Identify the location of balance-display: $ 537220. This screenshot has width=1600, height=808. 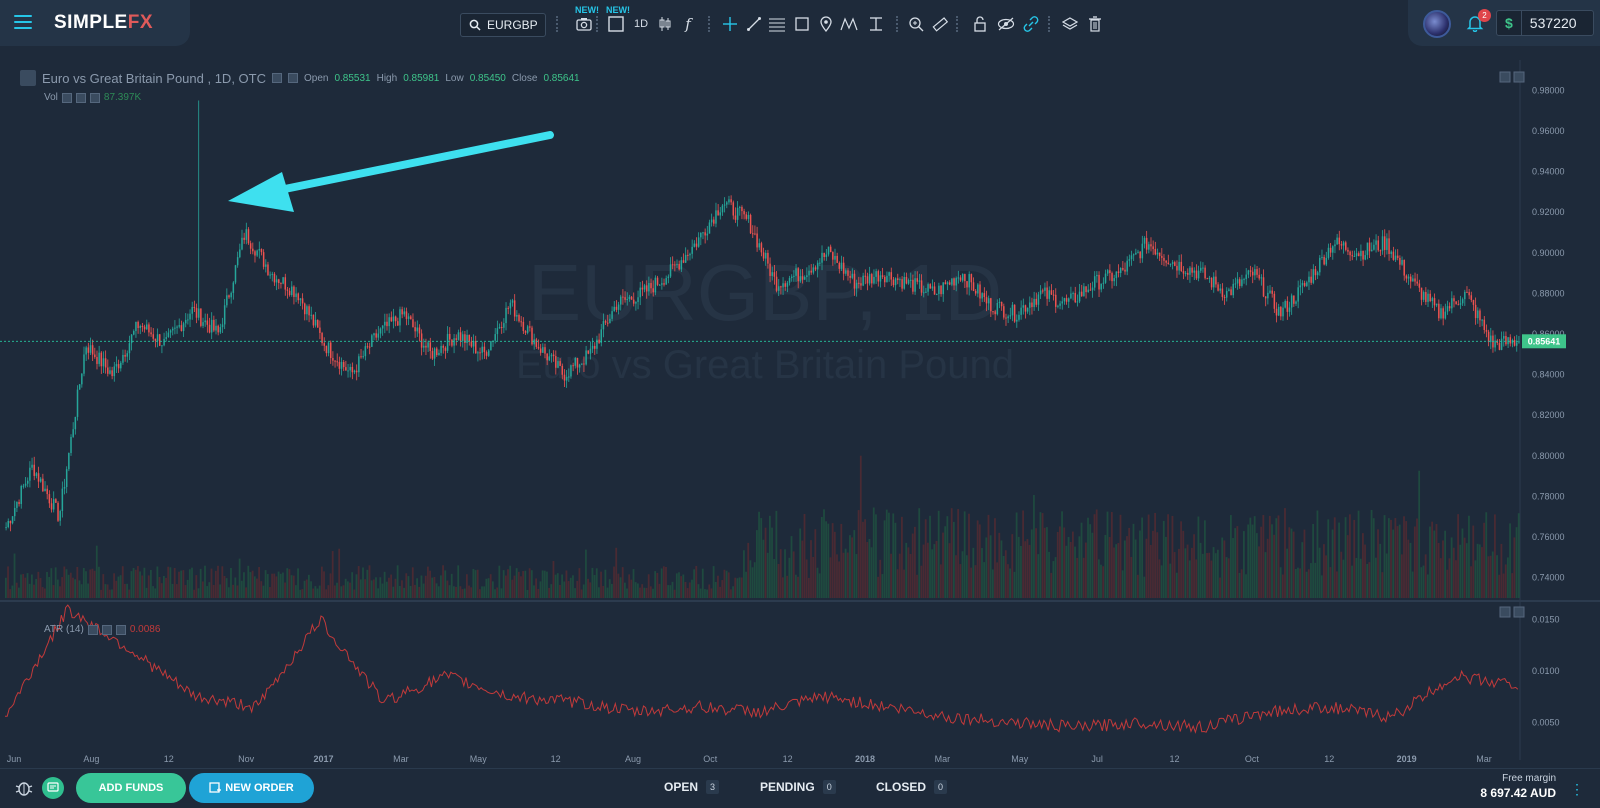
(1545, 23).